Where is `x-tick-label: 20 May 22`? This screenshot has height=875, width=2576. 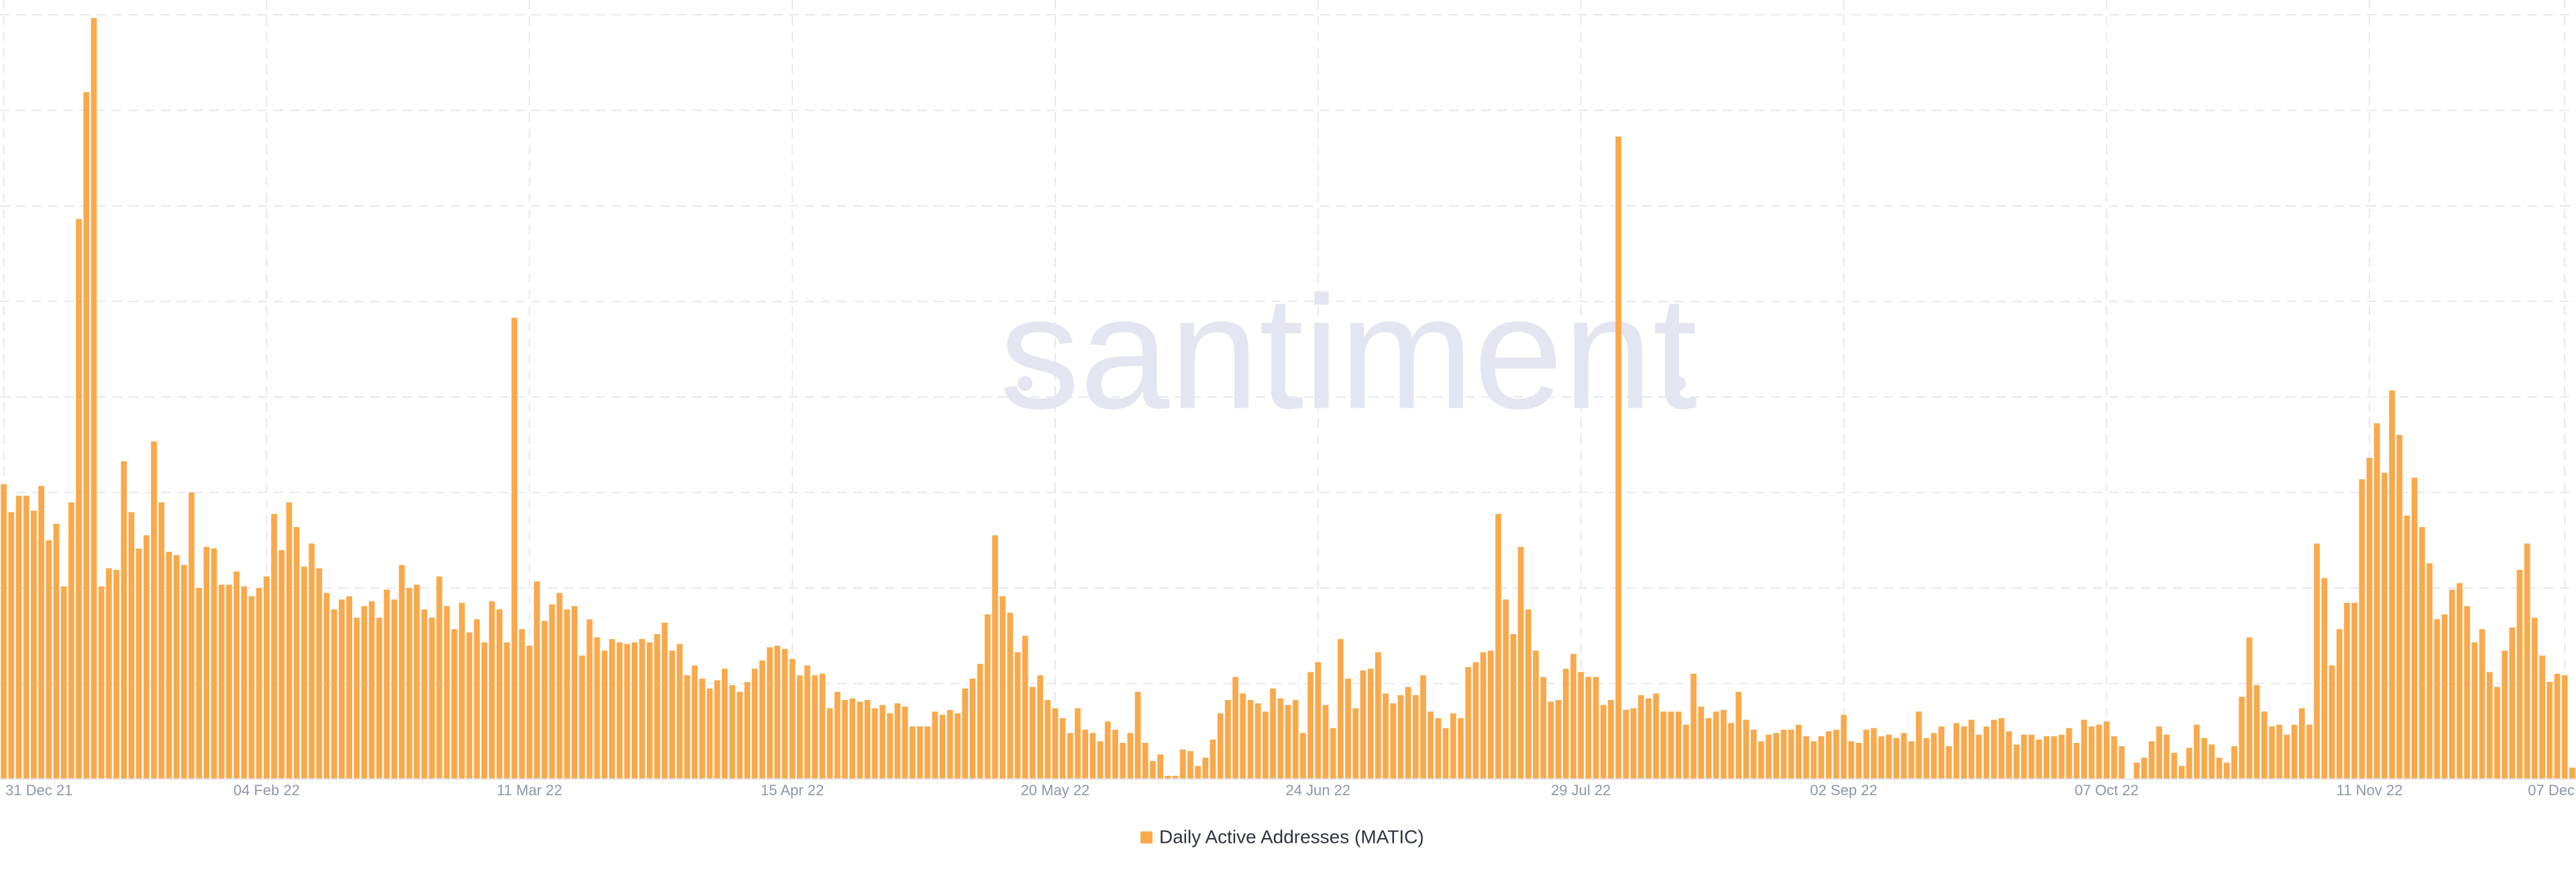 x-tick-label: 20 May 22 is located at coordinates (1055, 790).